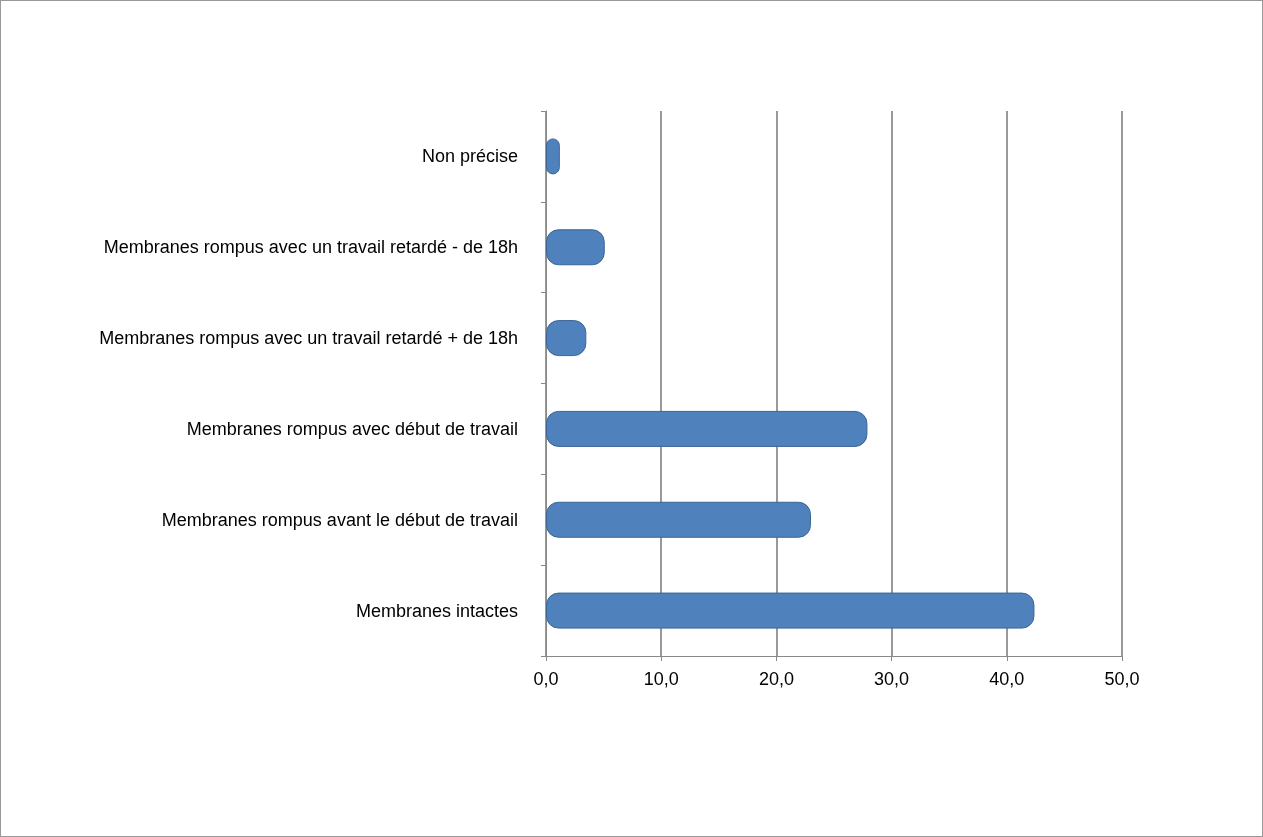 This screenshot has height=837, width=1263. I want to click on x-tick-label: 40,0, so click(1007, 679).